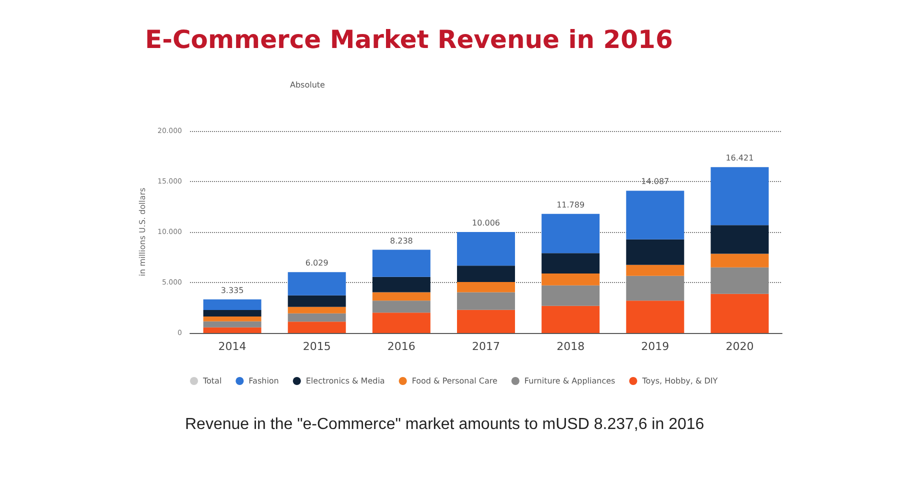  What do you see at coordinates (570, 346) in the screenshot?
I see `x-tick-label: 2018` at bounding box center [570, 346].